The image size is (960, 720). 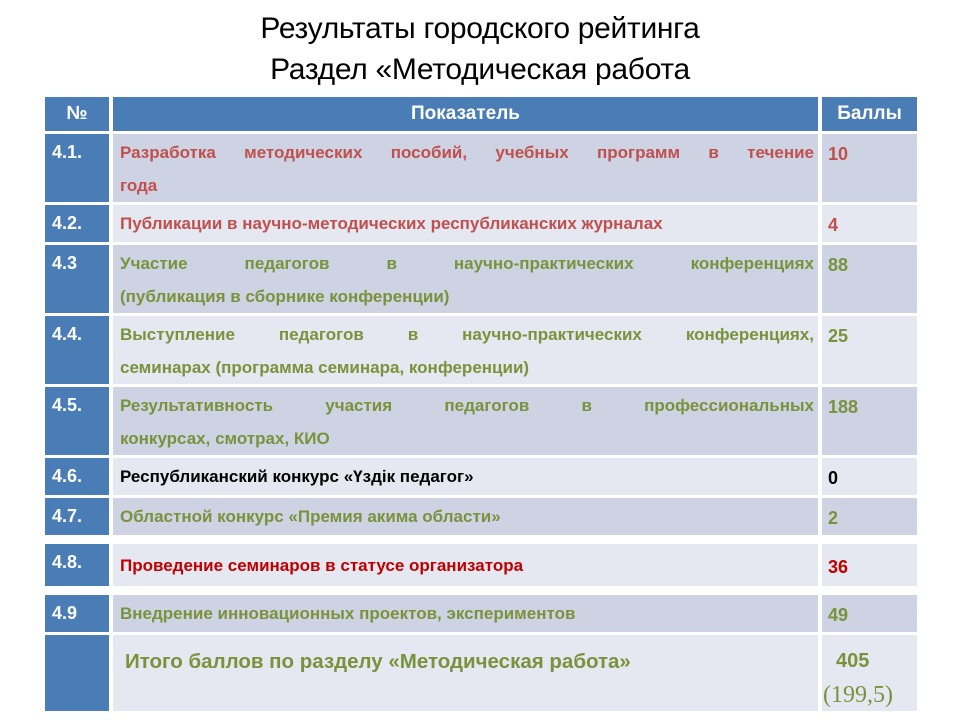 What do you see at coordinates (297, 476) in the screenshot?
I see `indicator-line-1: Республиканский конкурс «Үздік педагог»` at bounding box center [297, 476].